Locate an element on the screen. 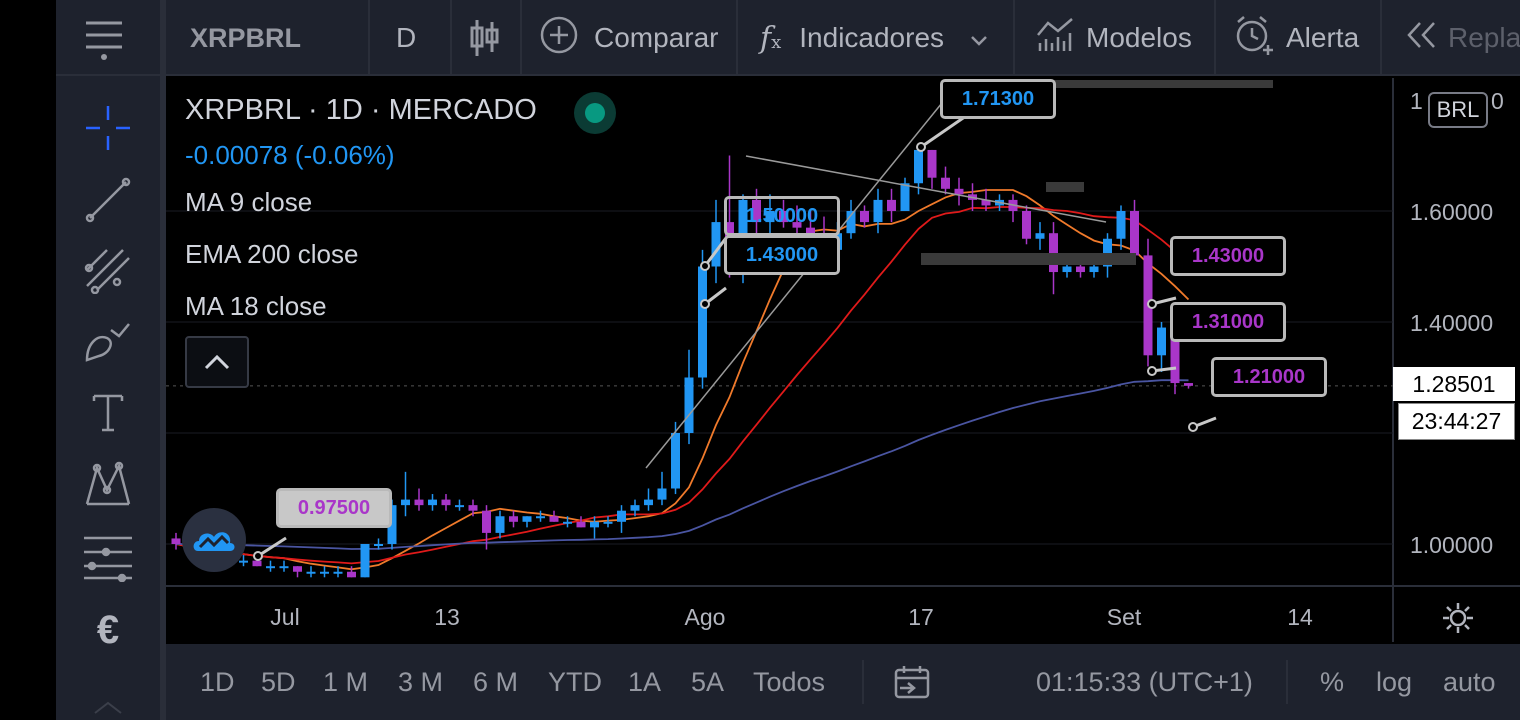 This screenshot has width=1520, height=720. replay-button: Repla is located at coordinates (1463, 38).